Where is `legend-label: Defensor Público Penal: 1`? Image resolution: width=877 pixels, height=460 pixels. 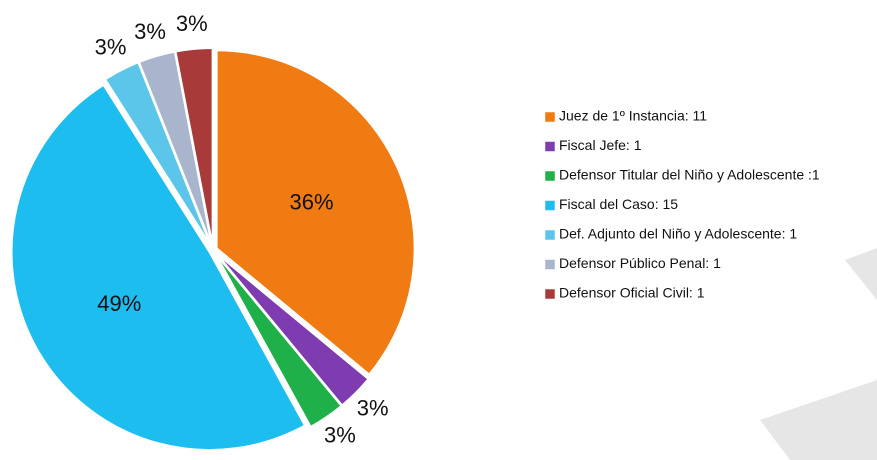
legend-label: Defensor Público Penal: 1 is located at coordinates (640, 263).